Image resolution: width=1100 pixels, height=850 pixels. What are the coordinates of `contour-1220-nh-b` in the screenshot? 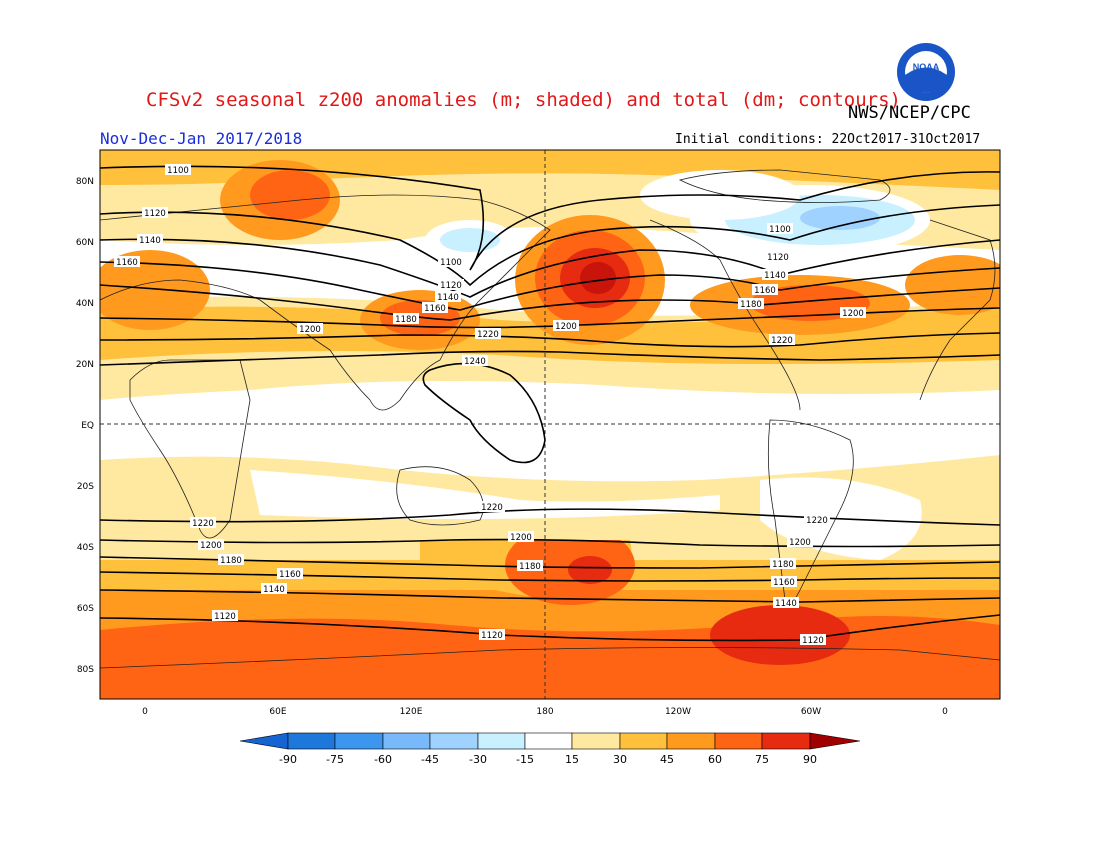 It's located at (550, 358).